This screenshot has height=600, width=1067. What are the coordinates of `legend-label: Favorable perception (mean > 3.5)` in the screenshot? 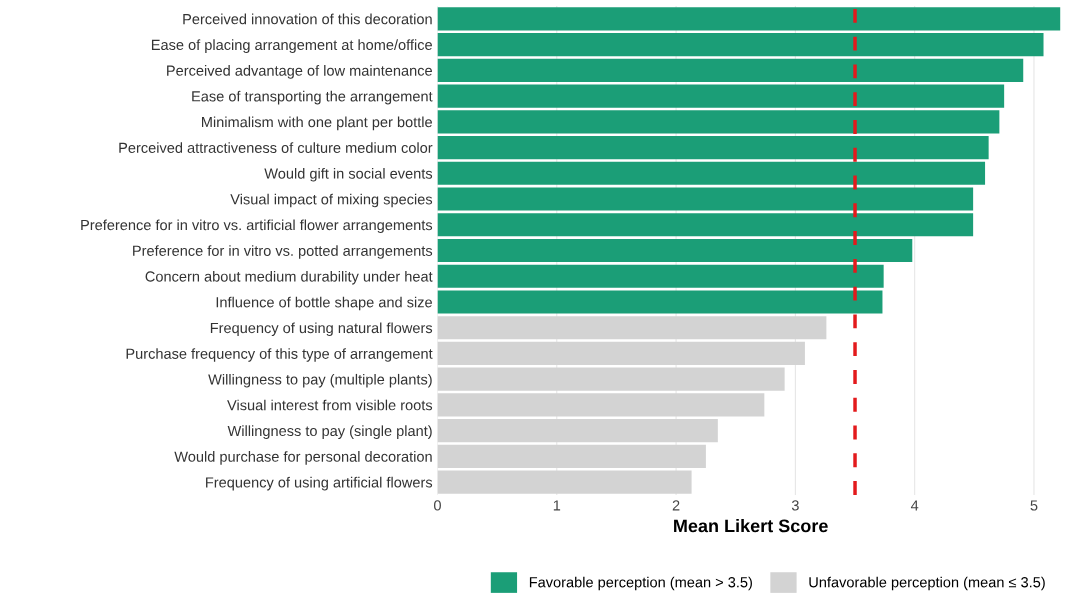 It's located at (640, 583).